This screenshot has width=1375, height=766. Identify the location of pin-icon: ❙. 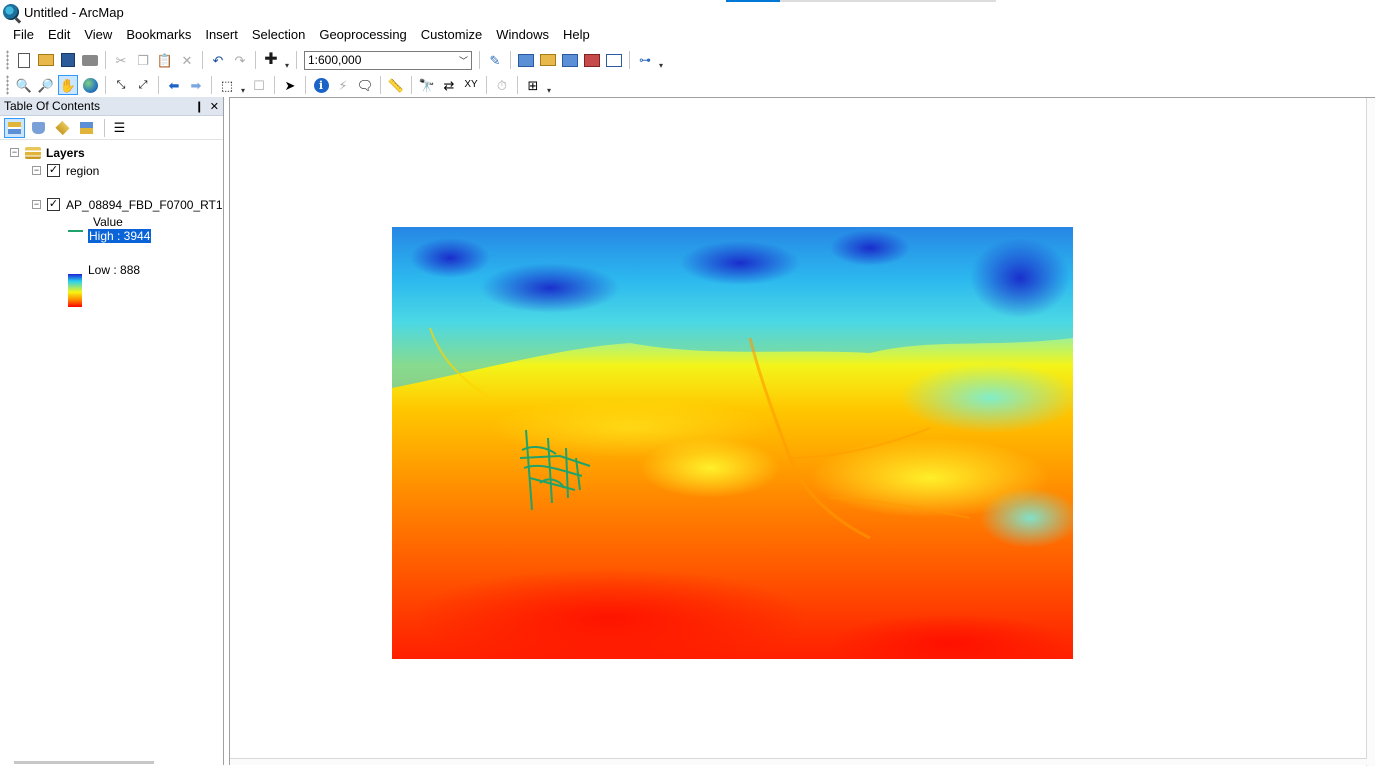
(199, 106).